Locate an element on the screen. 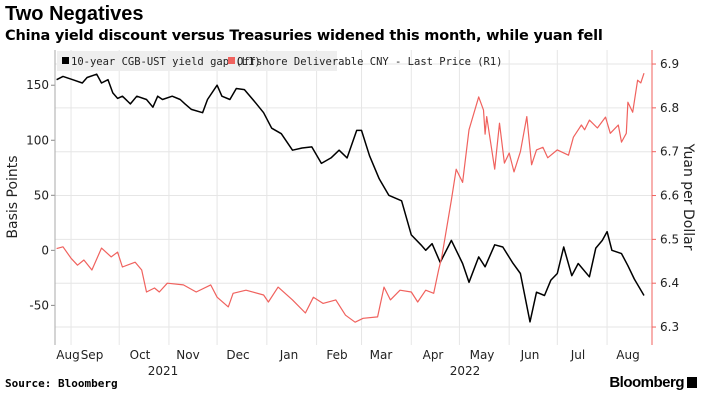  right-tick-label: 6.6 is located at coordinates (669, 196).